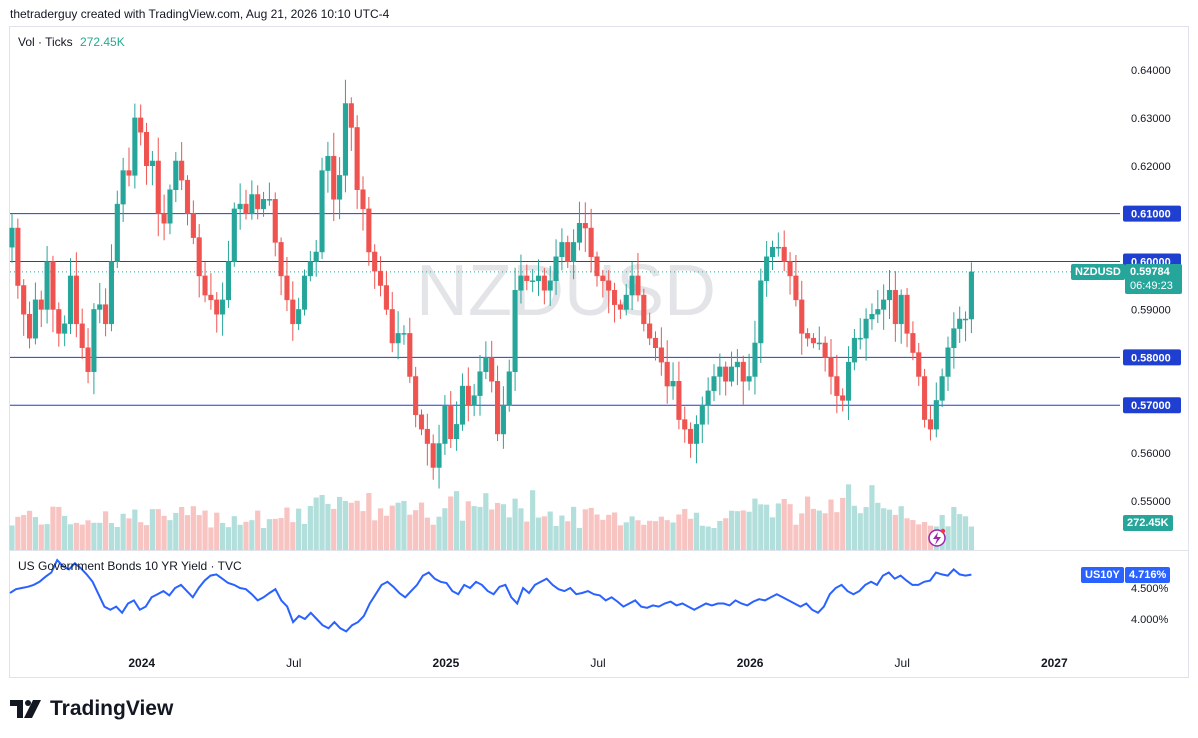  I want to click on price-tag: 0.59784 06:49:23, so click(1153, 279).